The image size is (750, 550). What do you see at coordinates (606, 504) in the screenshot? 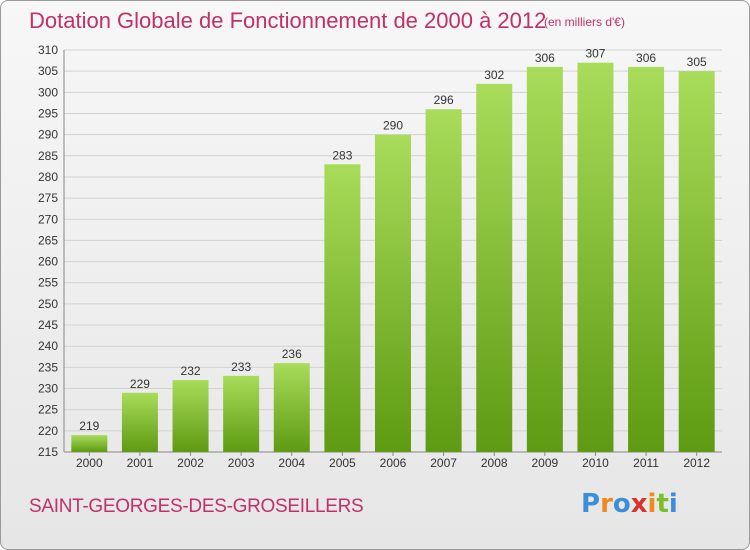
I see `logo-letter: r` at bounding box center [606, 504].